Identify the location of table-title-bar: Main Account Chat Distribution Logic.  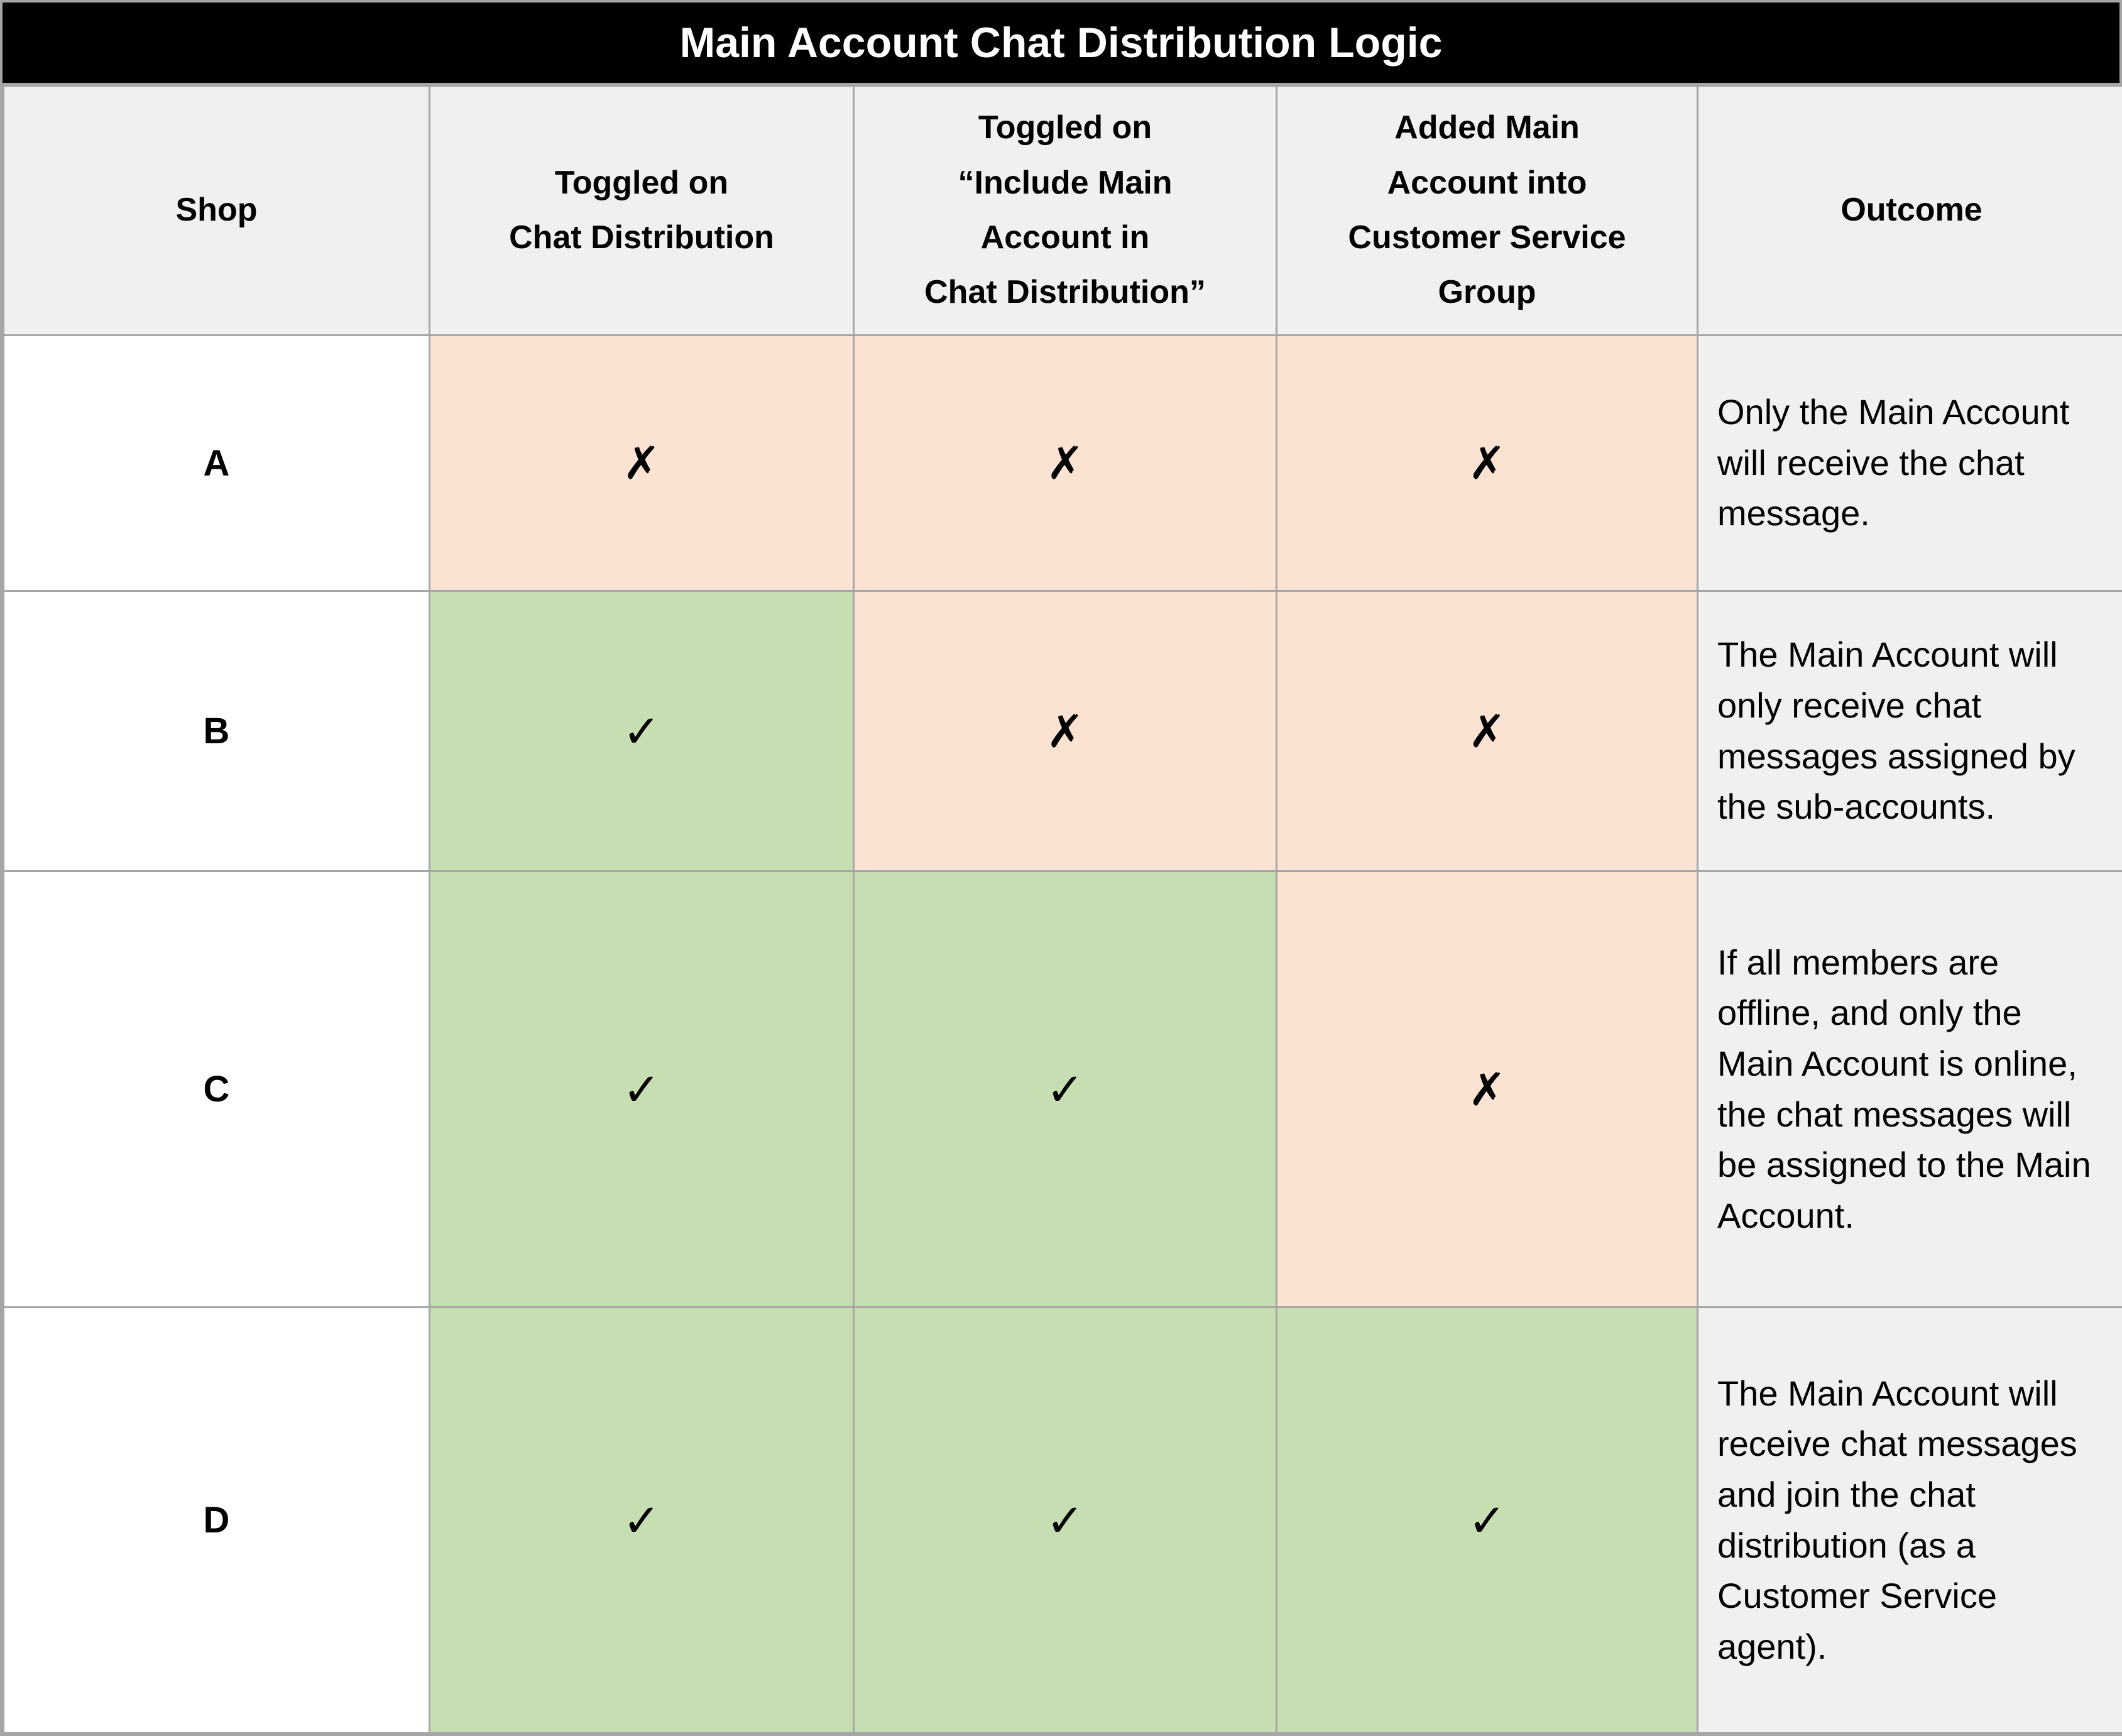
(1061, 44).